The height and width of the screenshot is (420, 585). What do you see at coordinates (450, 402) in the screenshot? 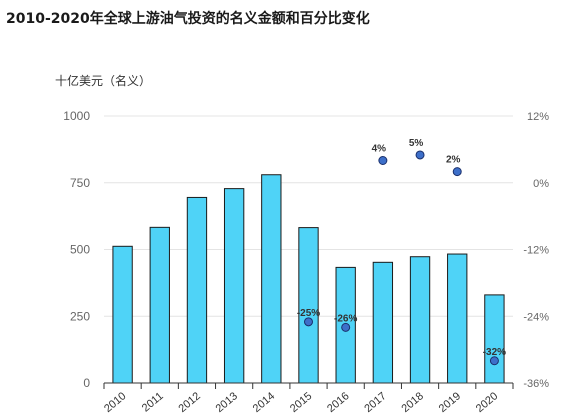
I see `x-tick-label: 2019` at bounding box center [450, 402].